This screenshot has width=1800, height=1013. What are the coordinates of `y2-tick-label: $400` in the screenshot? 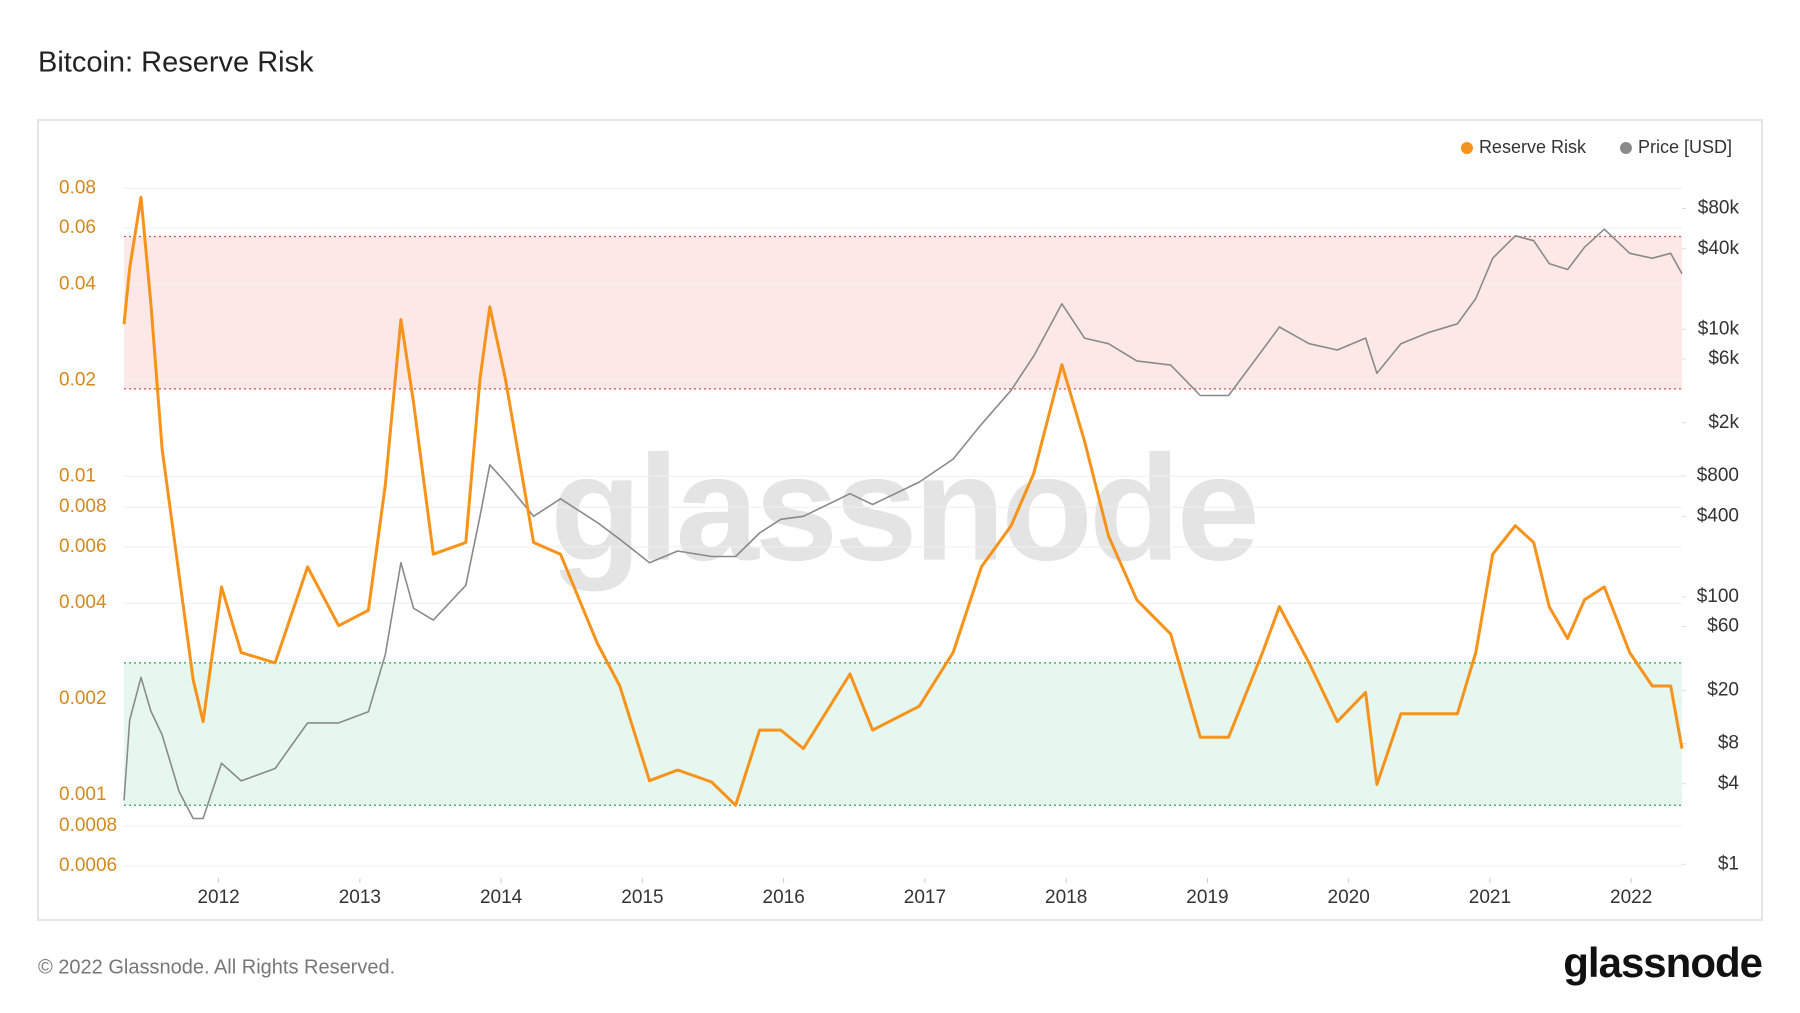 It's located at (1718, 515).